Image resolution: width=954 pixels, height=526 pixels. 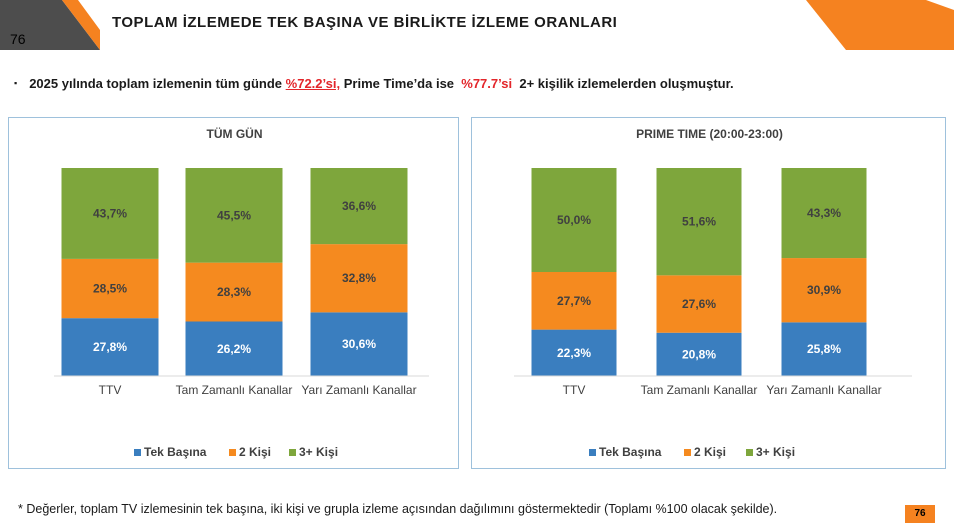 I want to click on data-label: 20,8%, so click(x=699, y=354).